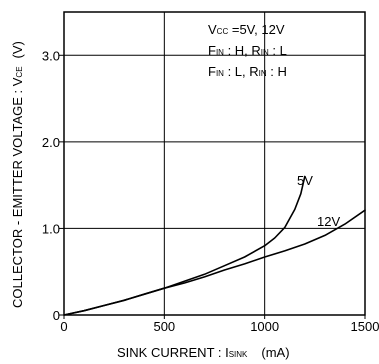 The height and width of the screenshot is (364, 379). What do you see at coordinates (219, 326) in the screenshot?
I see `x-tick-labels: 0 500 1000 1500` at bounding box center [219, 326].